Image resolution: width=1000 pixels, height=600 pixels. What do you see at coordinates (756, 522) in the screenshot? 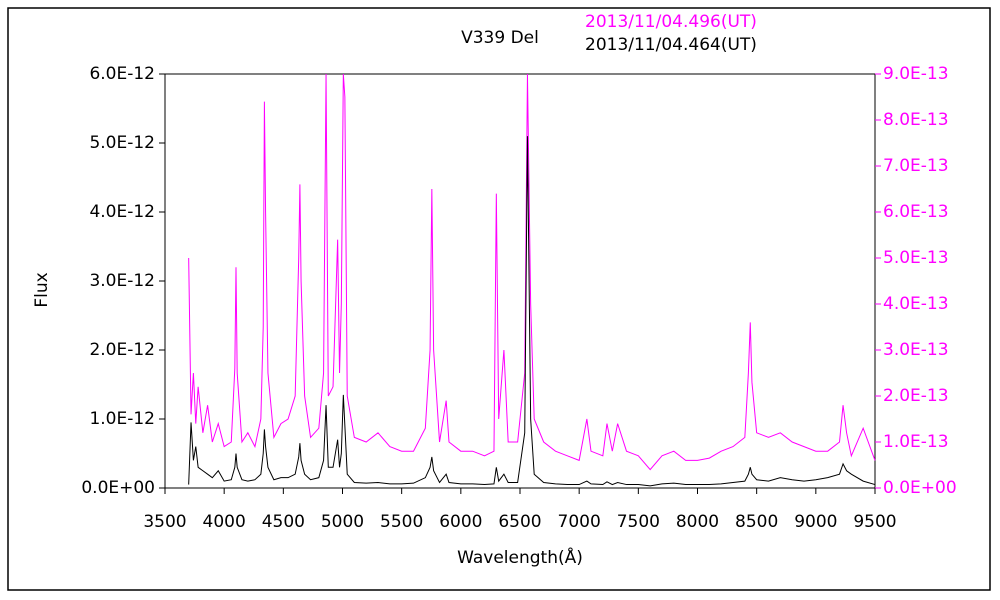
I see `x-tick-label: 8500` at bounding box center [756, 522].